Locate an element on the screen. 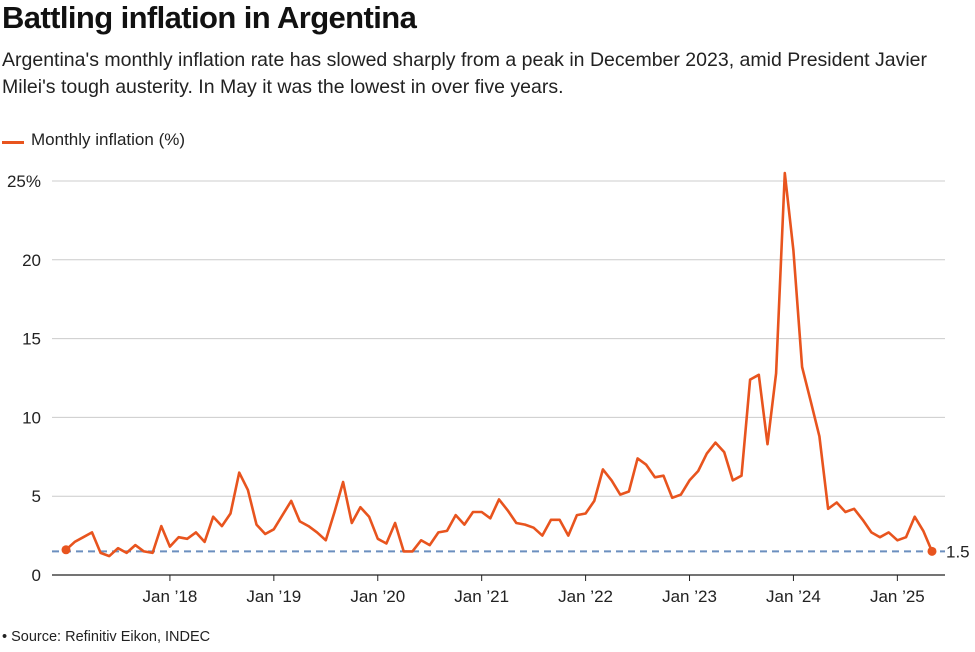 The height and width of the screenshot is (652, 975). legend: Monthly inflation (%) is located at coordinates (93, 140).